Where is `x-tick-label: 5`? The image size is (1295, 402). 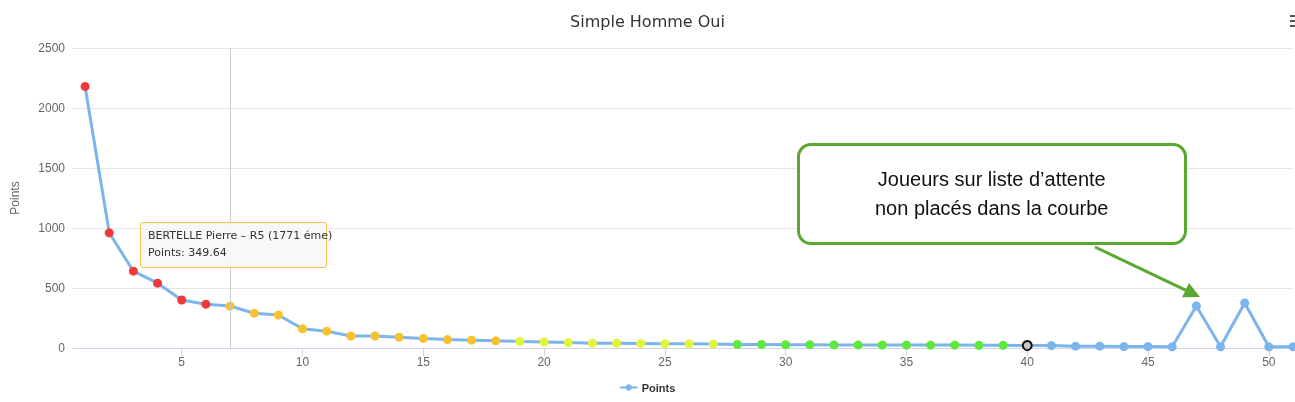
x-tick-label: 5 is located at coordinates (182, 362).